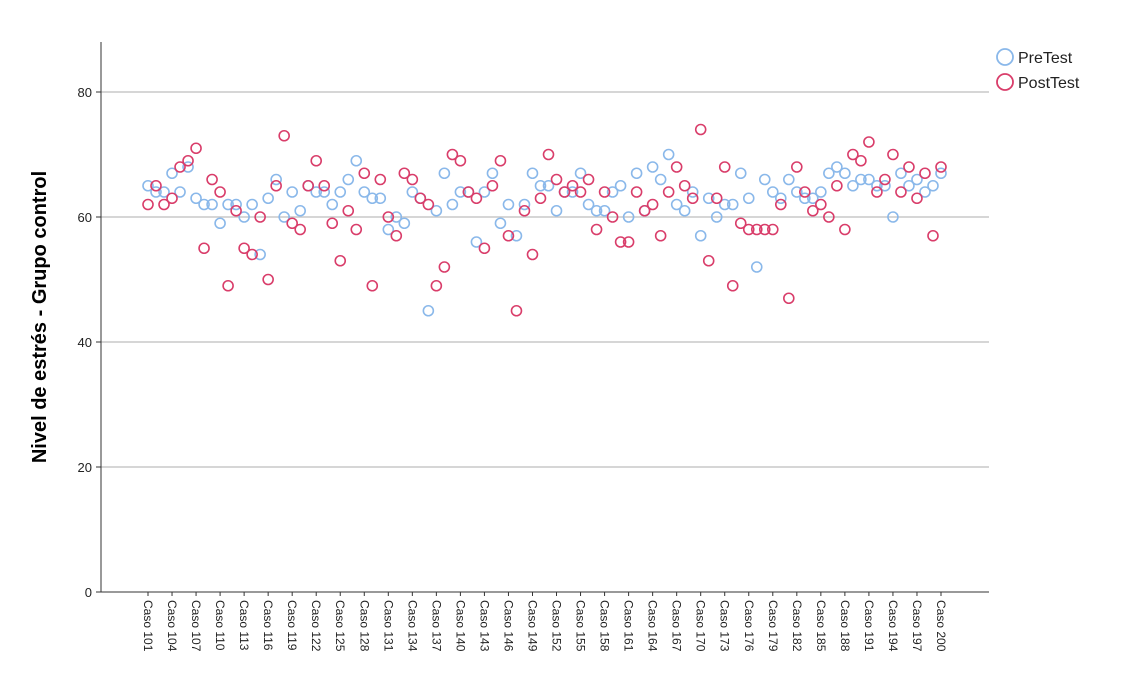 Image resolution: width=1129 pixels, height=686 pixels. I want to click on x-tick-label: Caso 200, so click(941, 626).